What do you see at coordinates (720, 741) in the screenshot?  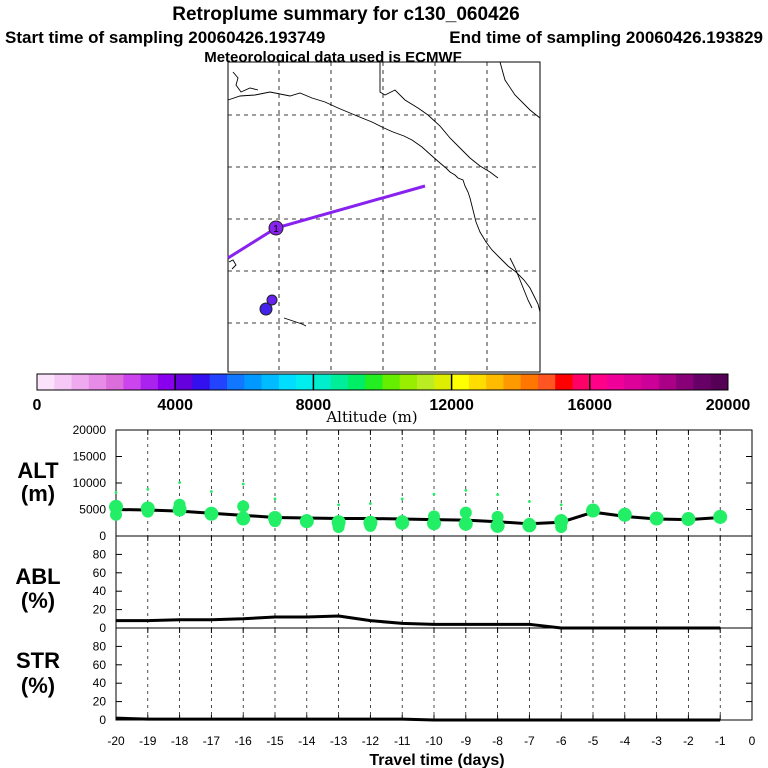 I see `x-tick-label: -1` at bounding box center [720, 741].